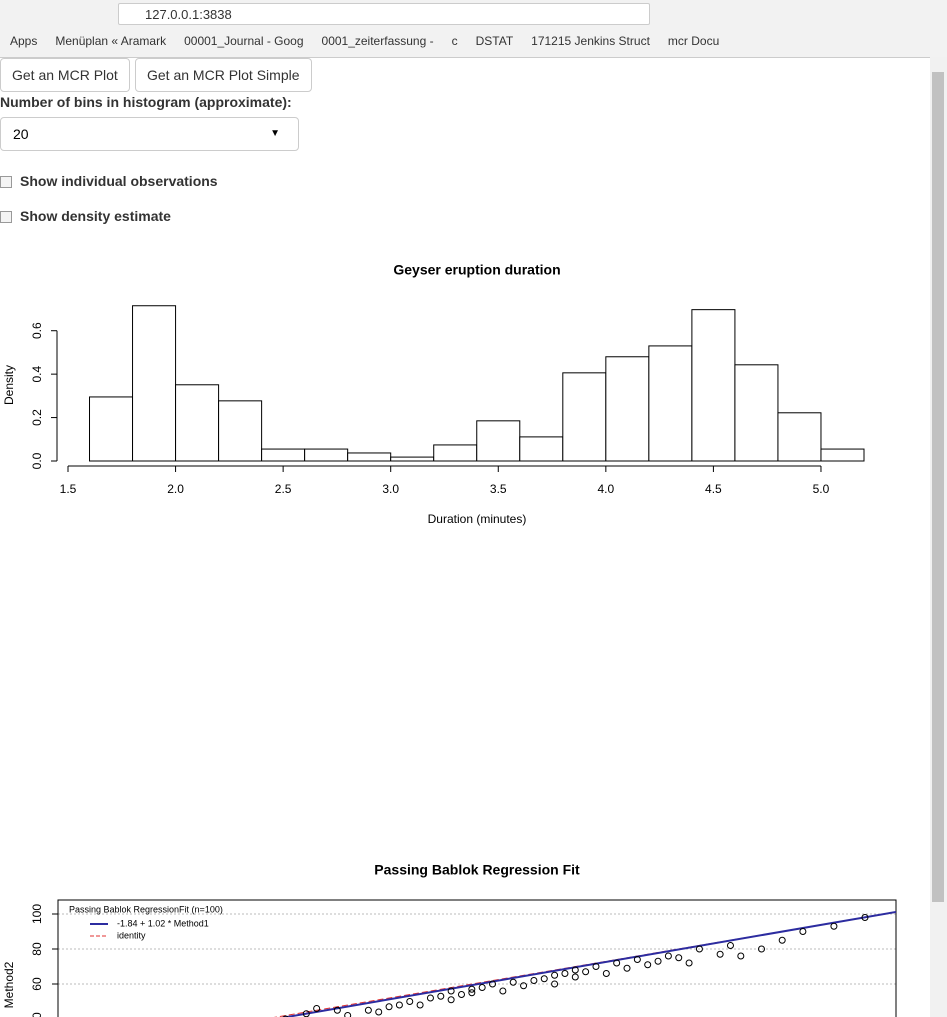 The height and width of the screenshot is (1017, 947). What do you see at coordinates (454, 41) in the screenshot?
I see `bookmark: c` at bounding box center [454, 41].